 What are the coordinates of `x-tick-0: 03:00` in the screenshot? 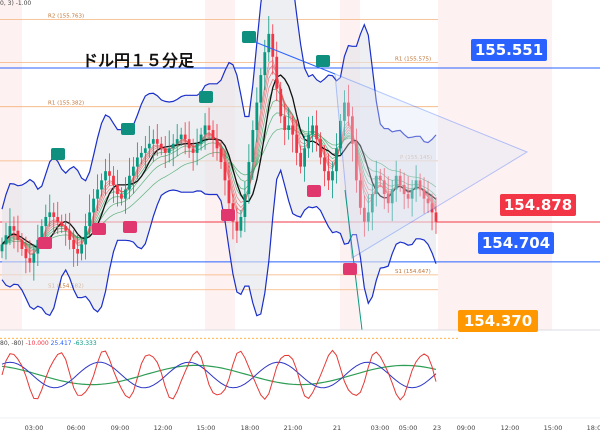 It's located at (34, 428).